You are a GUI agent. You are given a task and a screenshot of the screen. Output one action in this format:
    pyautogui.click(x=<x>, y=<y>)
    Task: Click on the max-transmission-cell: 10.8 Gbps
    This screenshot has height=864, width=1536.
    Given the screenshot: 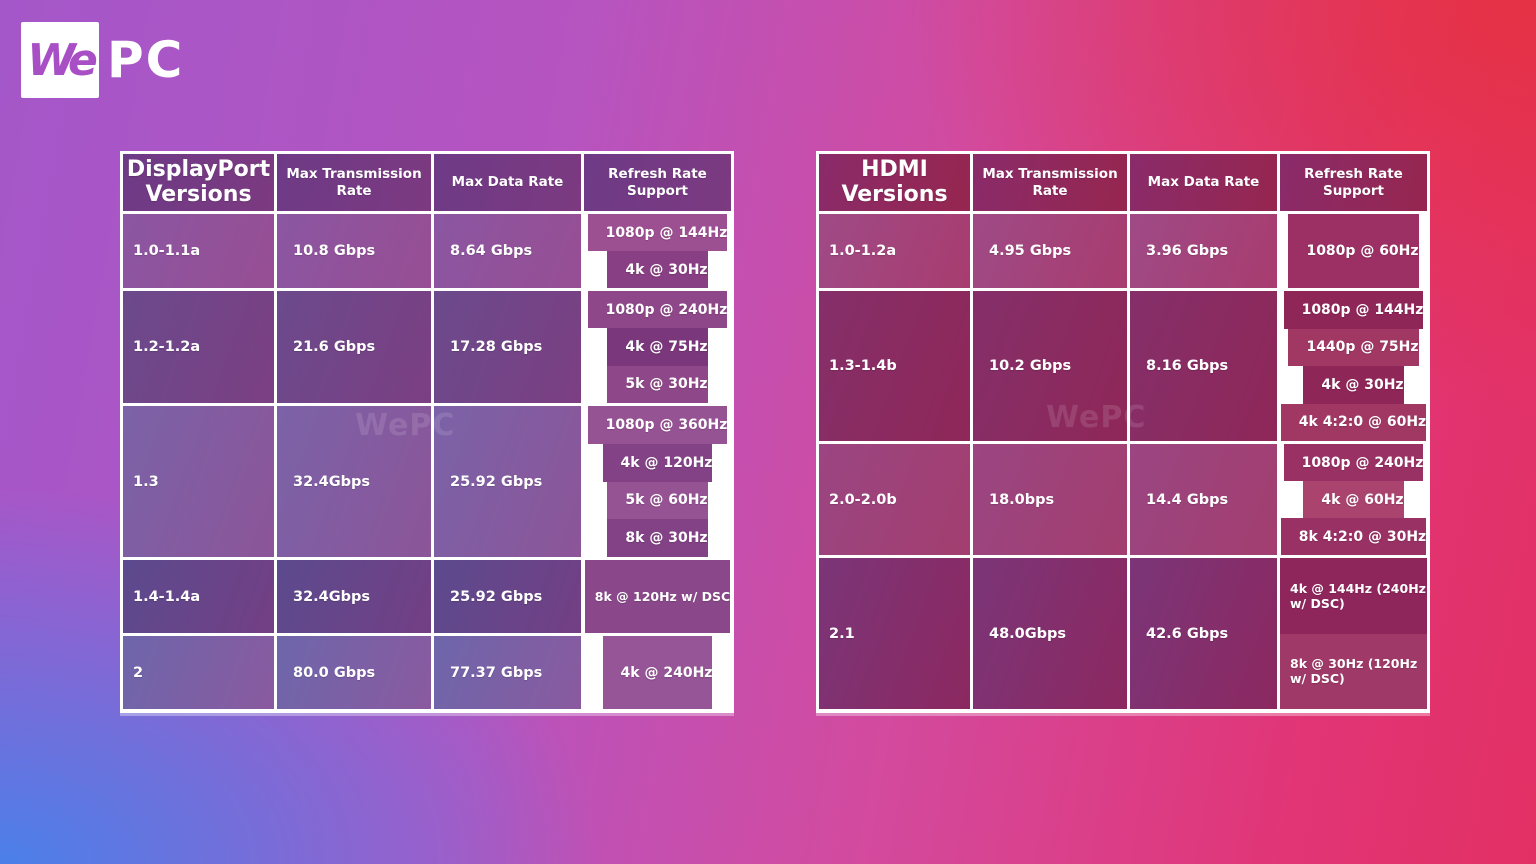 What is the action you would take?
    pyautogui.click(x=354, y=251)
    